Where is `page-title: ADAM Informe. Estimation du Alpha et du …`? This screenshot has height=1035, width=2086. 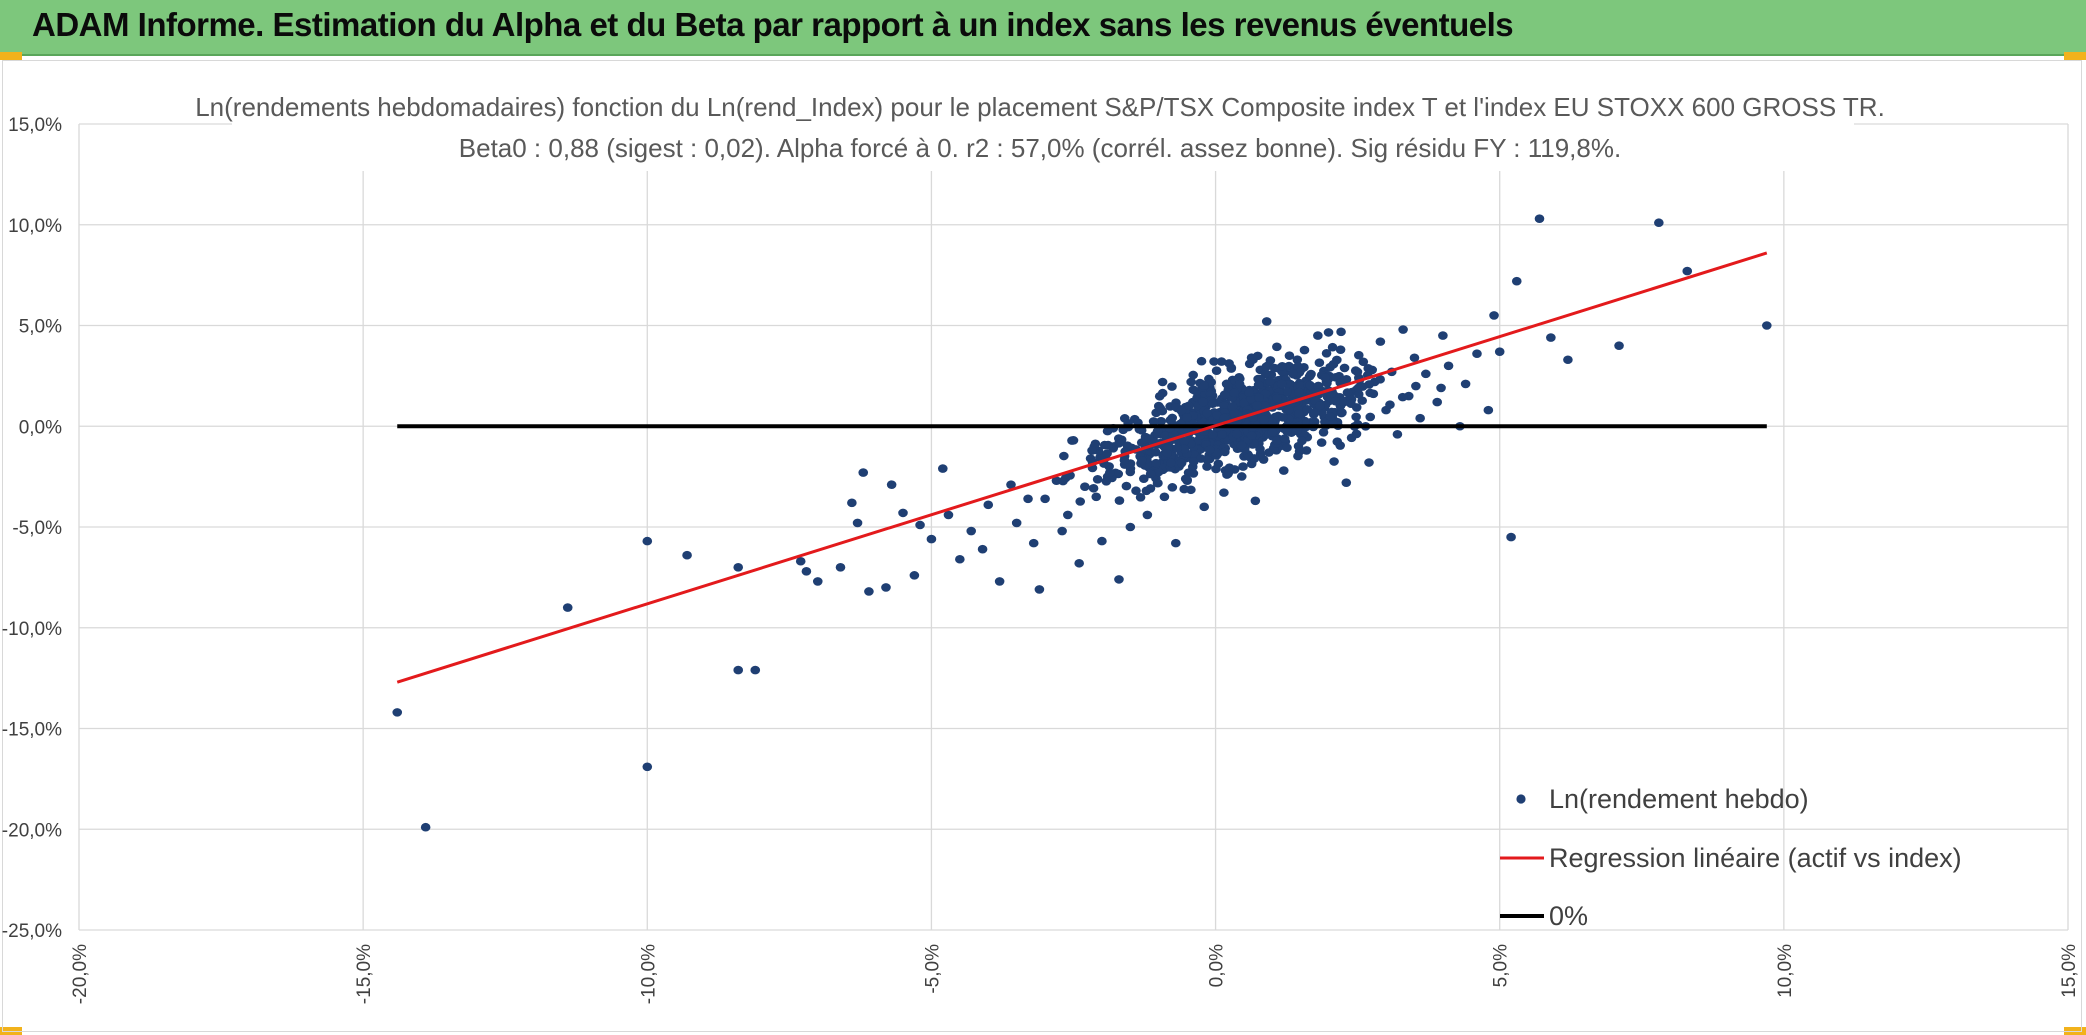 page-title: ADAM Informe. Estimation du Alpha et du … is located at coordinates (773, 24).